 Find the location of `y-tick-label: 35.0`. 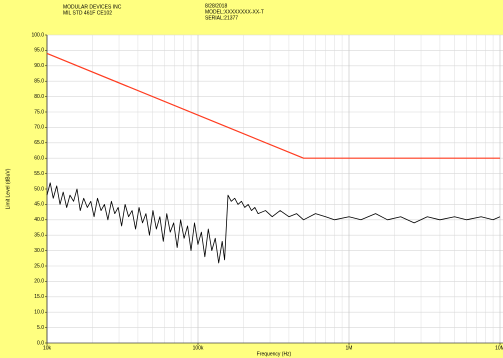

y-tick-label: 35.0 is located at coordinates (39, 236).